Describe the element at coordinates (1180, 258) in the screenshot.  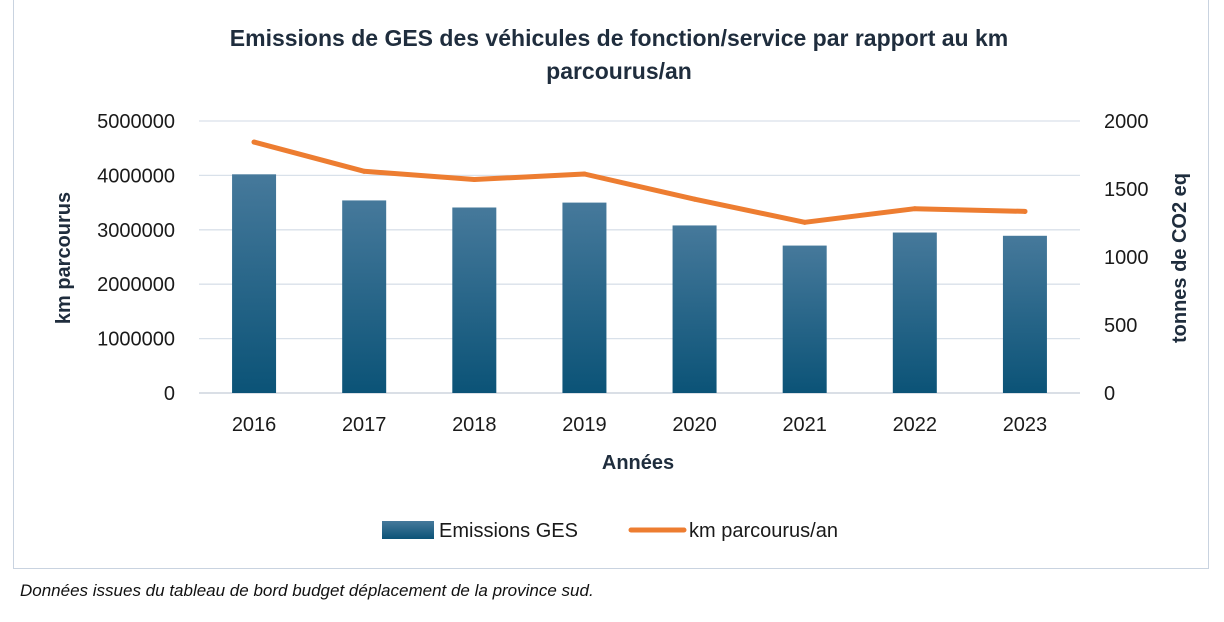
I see `right-axis-title: tonnes de CO2 eq` at that location.